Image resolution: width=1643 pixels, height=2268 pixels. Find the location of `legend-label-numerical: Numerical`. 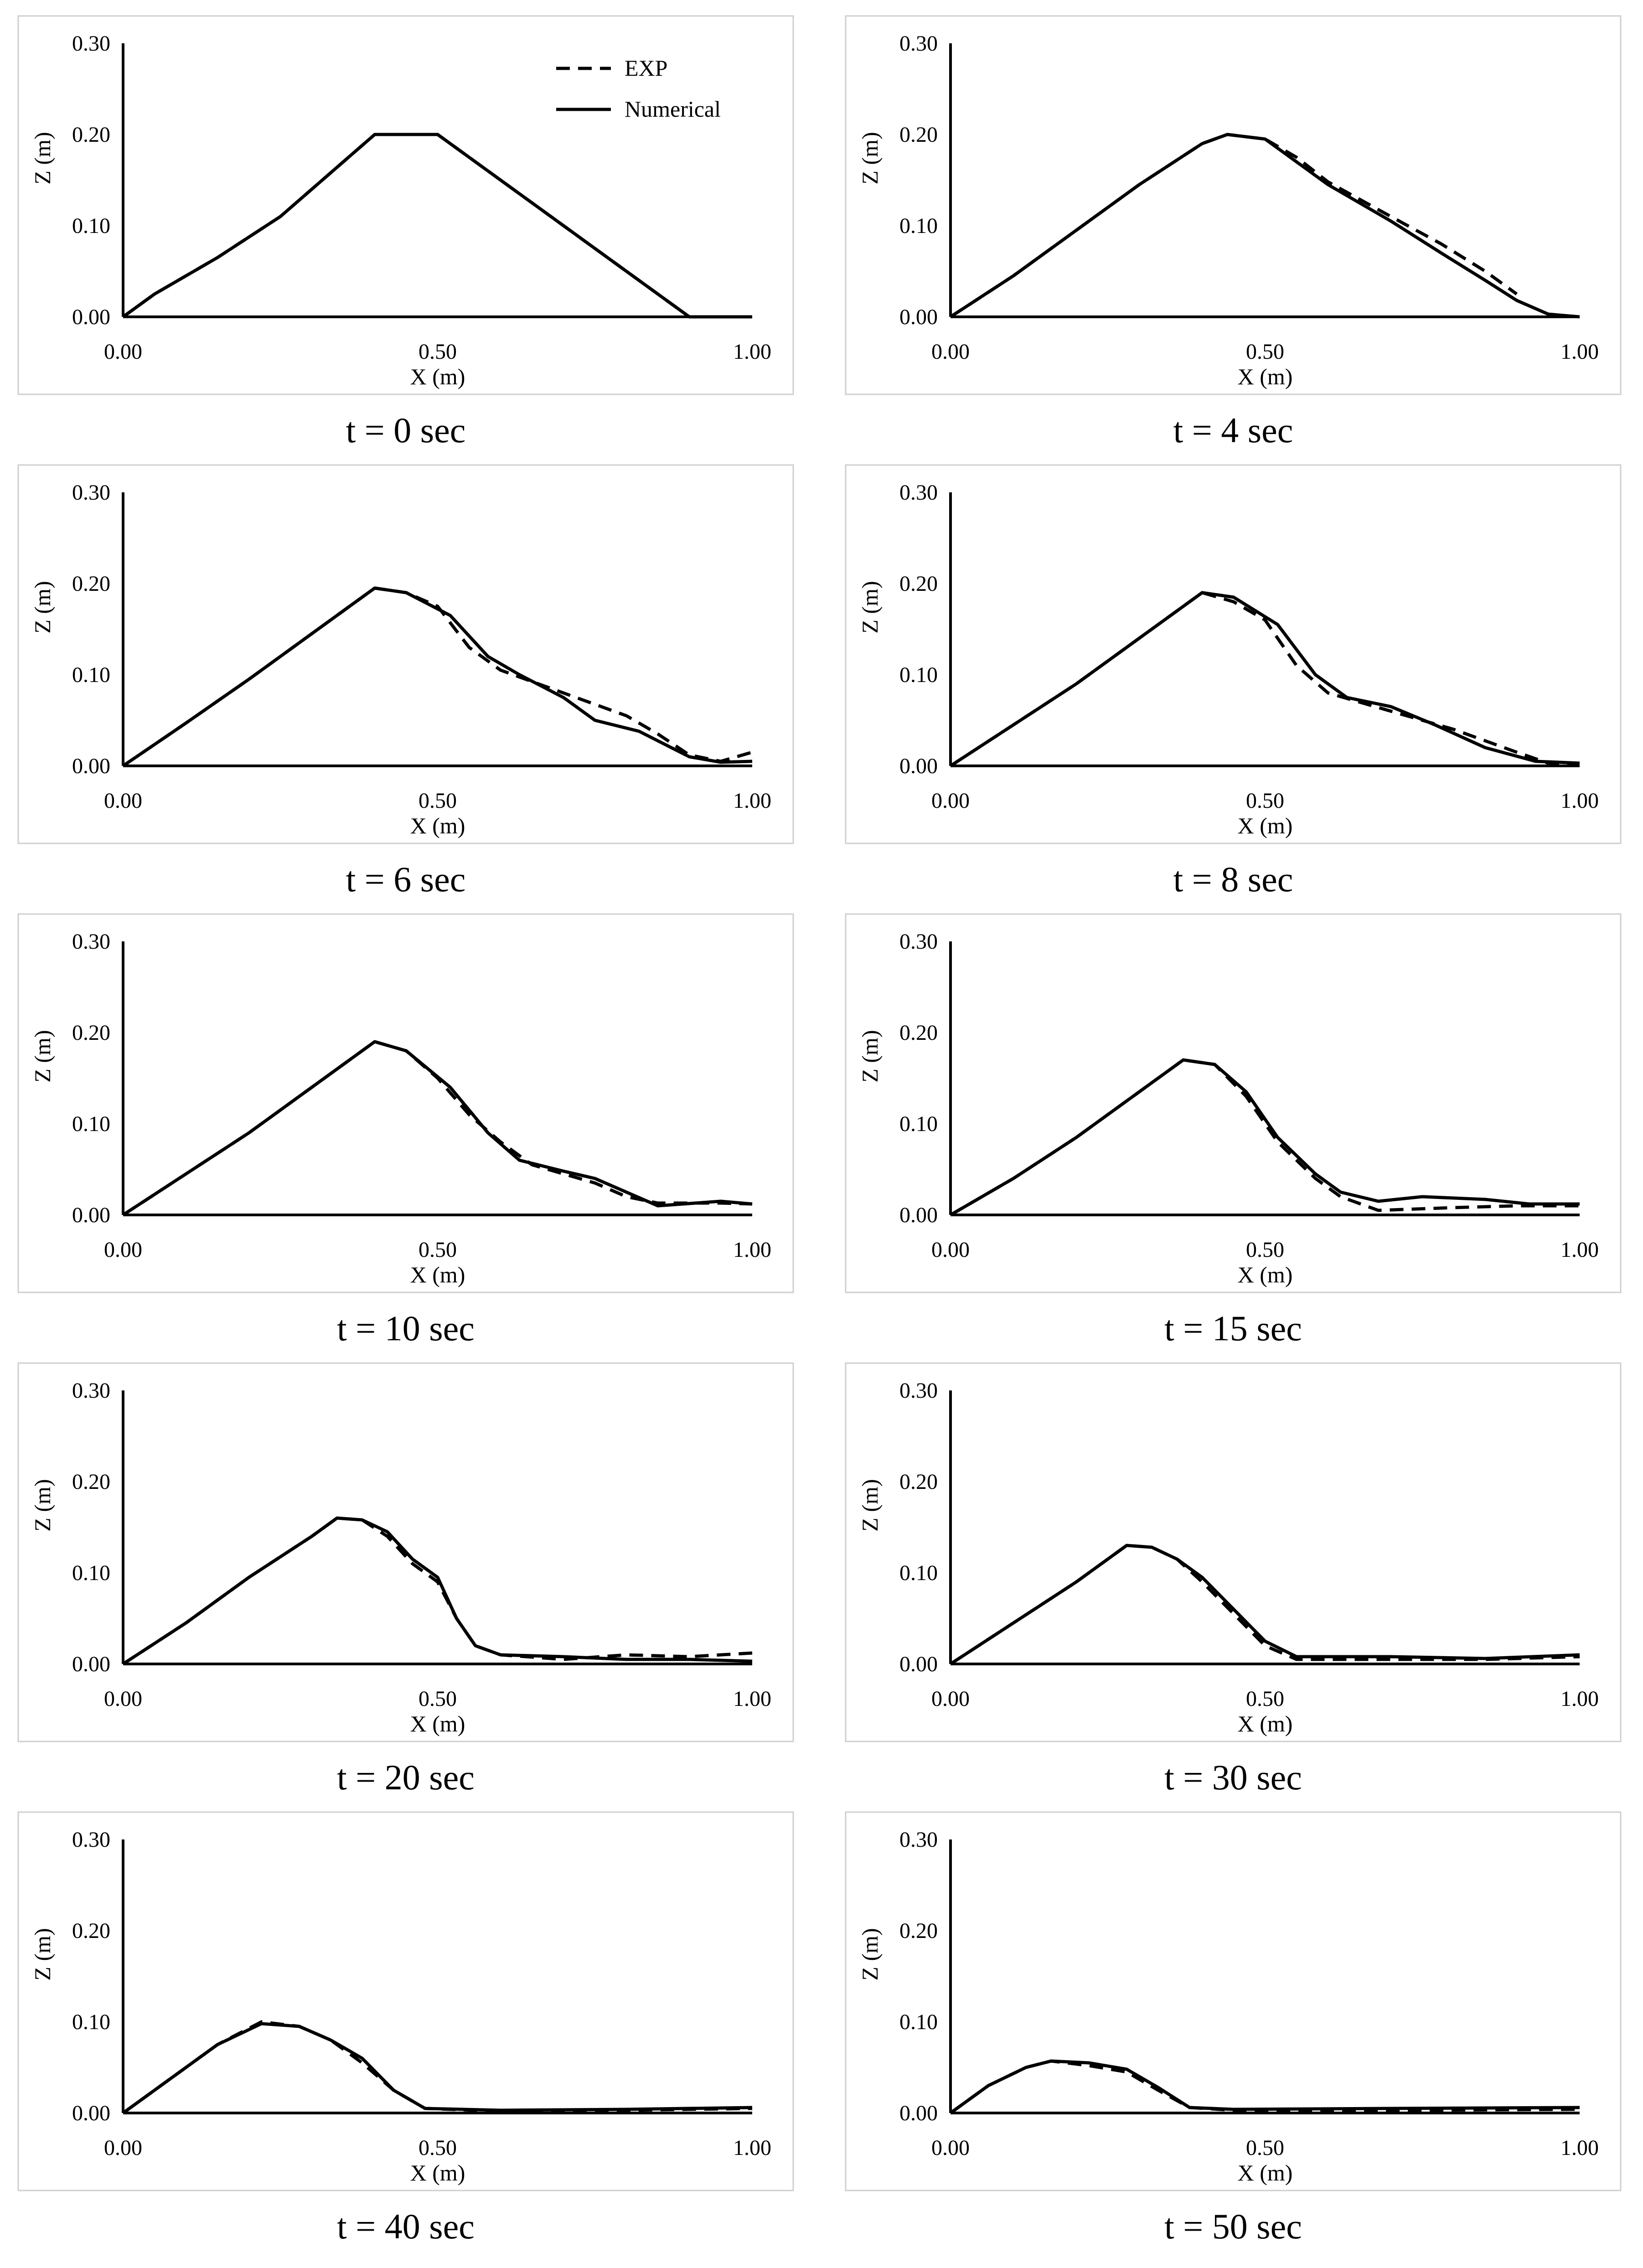

legend-label-numerical: Numerical is located at coordinates (673, 109).